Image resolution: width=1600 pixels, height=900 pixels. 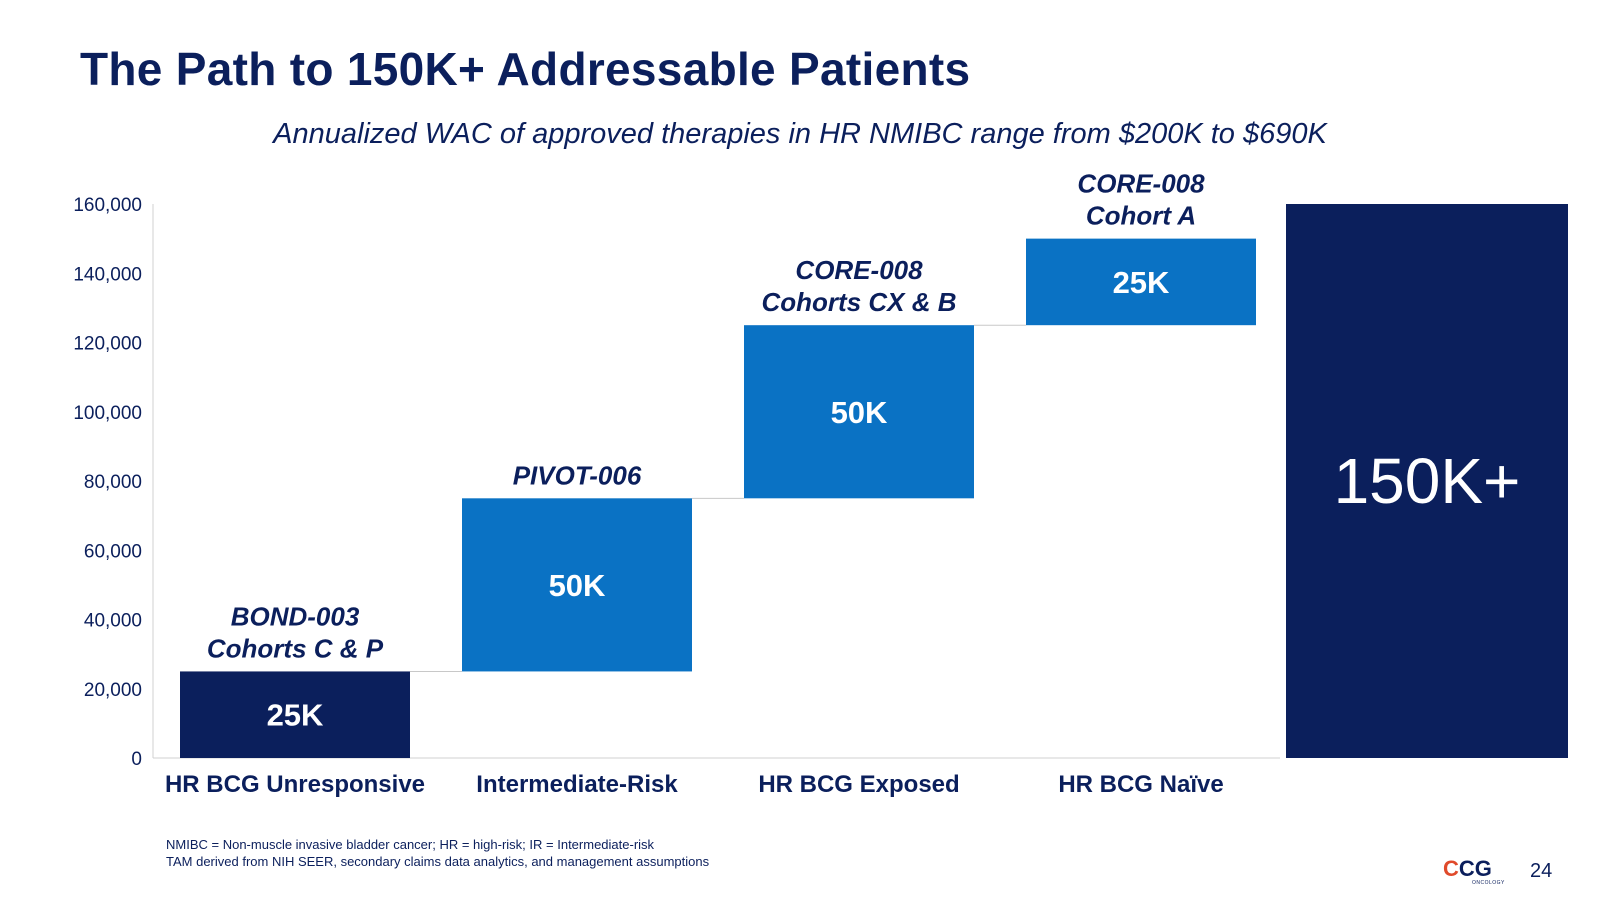 I want to click on page-title: The Path to 150K+ Addressable Patients, so click(x=525, y=69).